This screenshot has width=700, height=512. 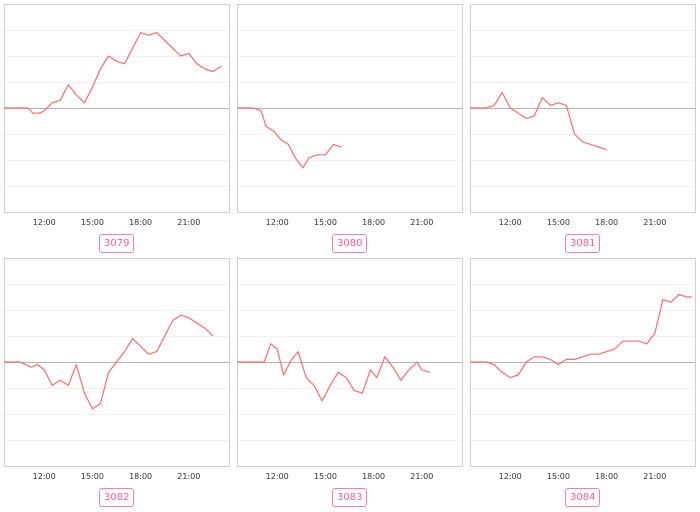 I want to click on panel-label-badge: 3083, so click(x=350, y=497).